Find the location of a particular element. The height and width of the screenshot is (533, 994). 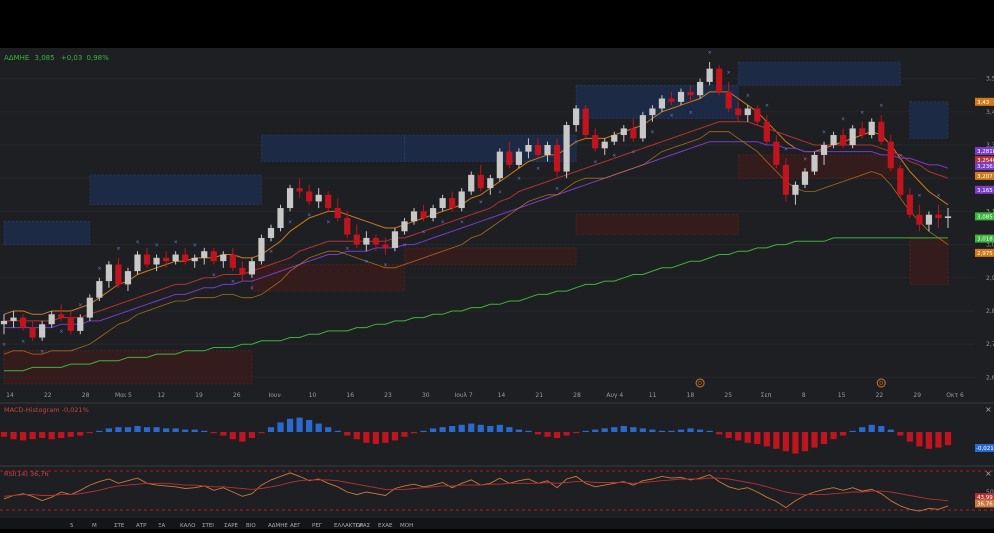

toolbar-item: ΒΙΟ is located at coordinates (251, 526).